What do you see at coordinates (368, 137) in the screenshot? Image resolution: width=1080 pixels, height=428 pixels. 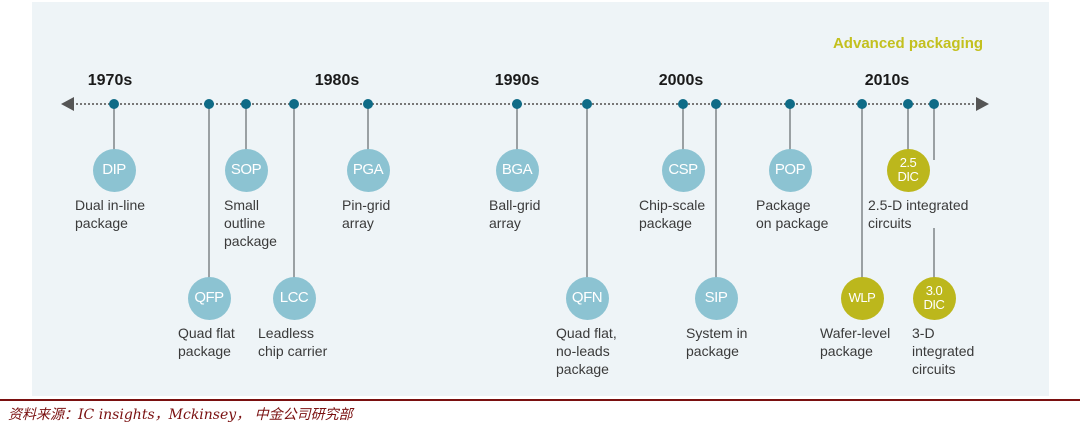 I see `connector-pga` at bounding box center [368, 137].